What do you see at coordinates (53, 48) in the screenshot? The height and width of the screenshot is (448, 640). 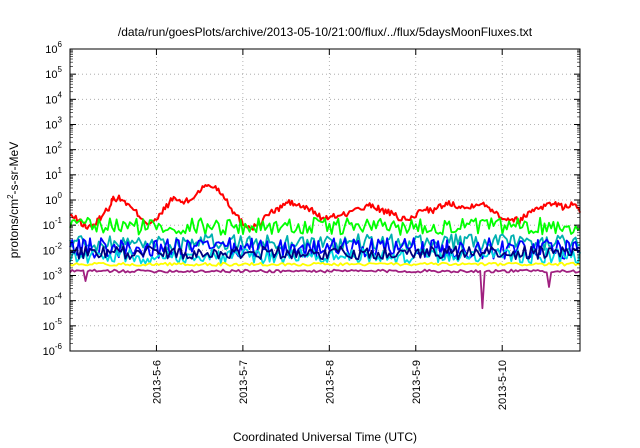 I see `y-tick-label: 10⁶` at bounding box center [53, 48].